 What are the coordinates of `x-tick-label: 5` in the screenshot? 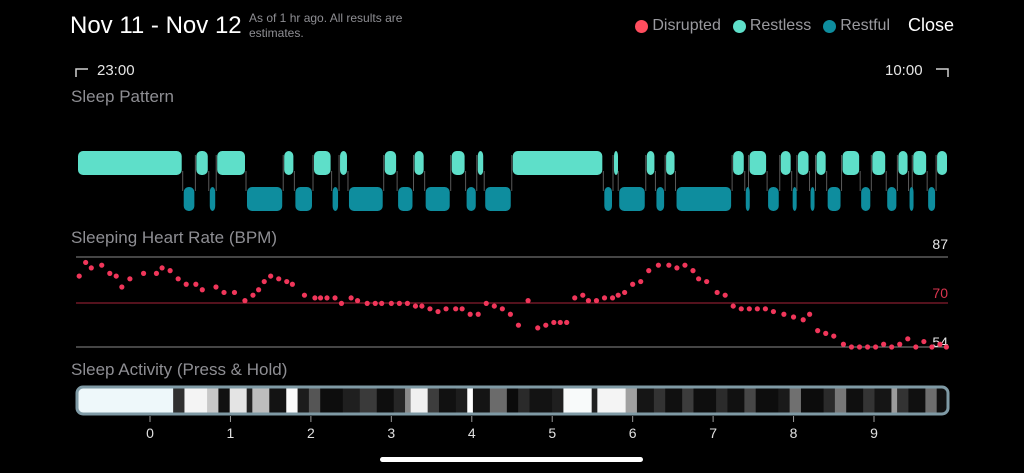 It's located at (552, 433).